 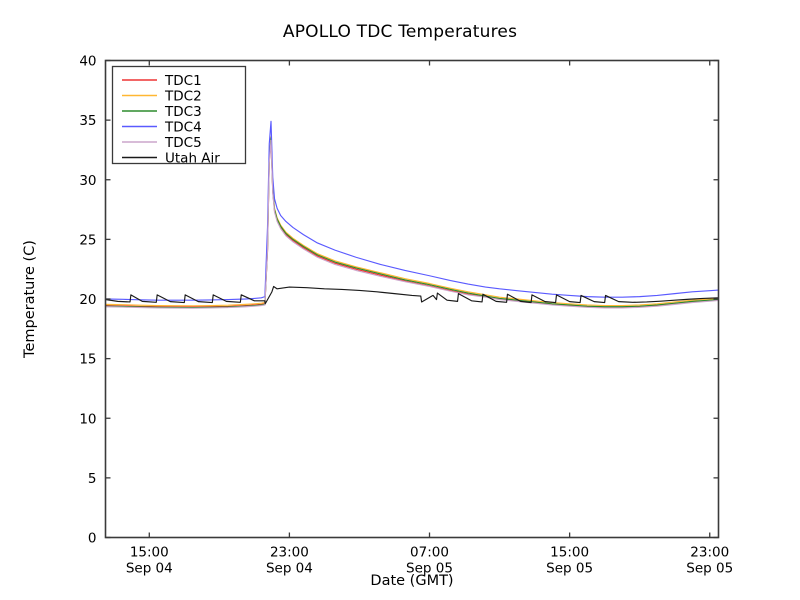 I want to click on series-line-utah-air, so click(x=412, y=295).